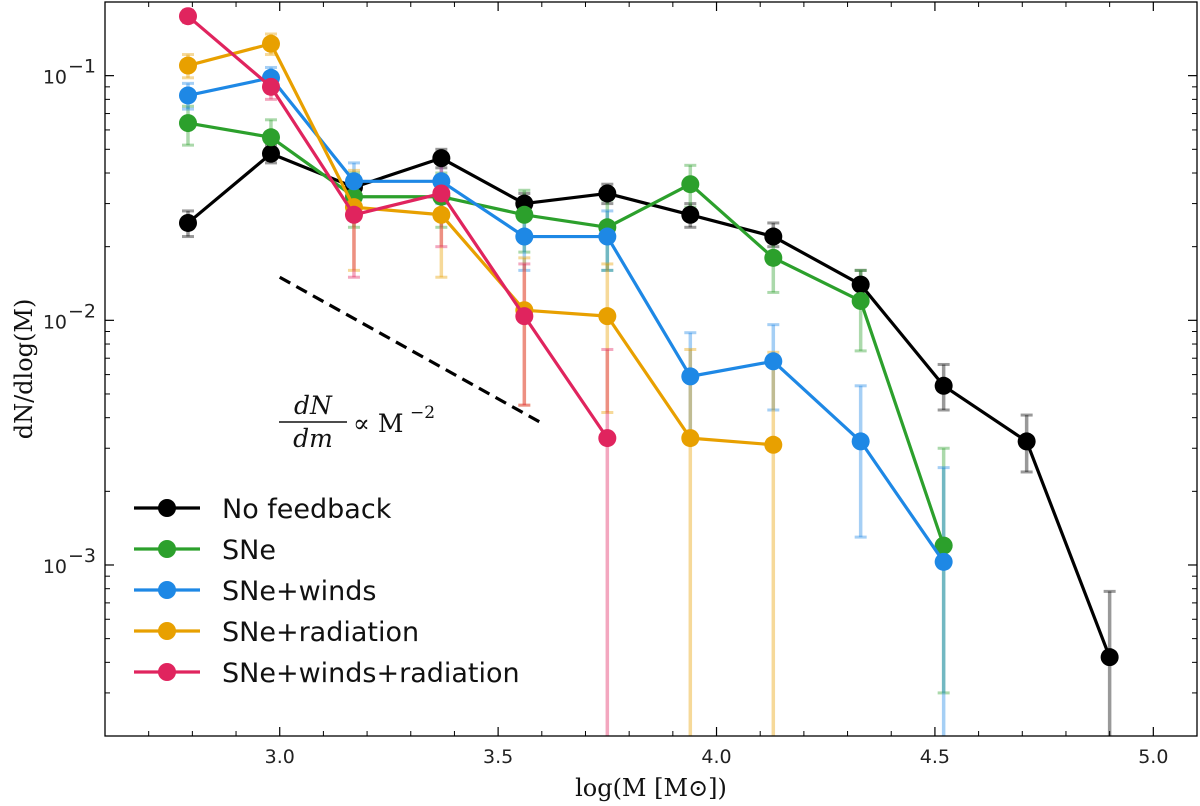 Image resolution: width=1200 pixels, height=806 pixels. I want to click on annotation-exponent: −2, so click(422, 413).